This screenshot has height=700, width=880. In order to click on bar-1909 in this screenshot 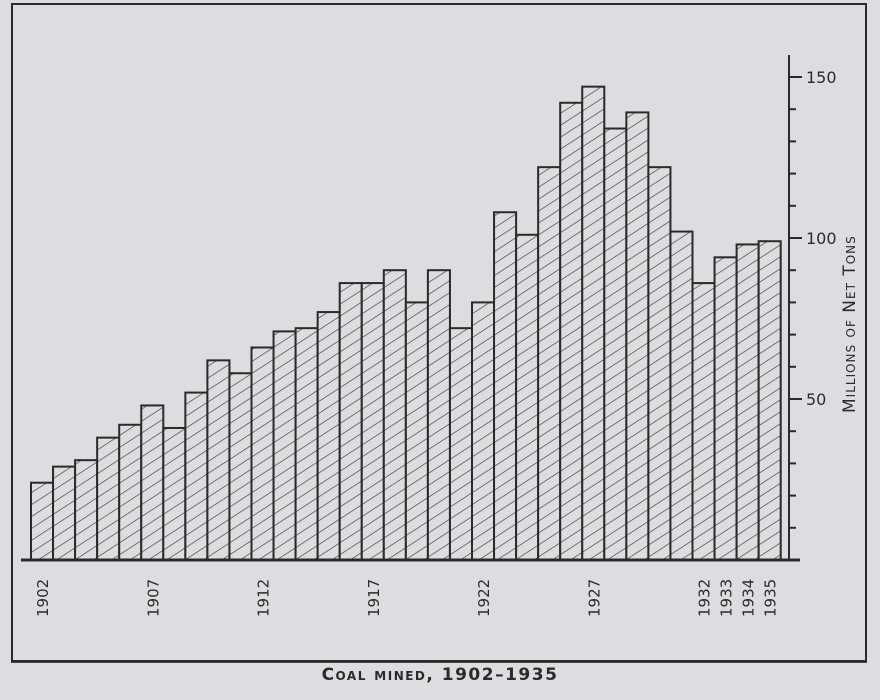, I will do `click(196, 476)`.